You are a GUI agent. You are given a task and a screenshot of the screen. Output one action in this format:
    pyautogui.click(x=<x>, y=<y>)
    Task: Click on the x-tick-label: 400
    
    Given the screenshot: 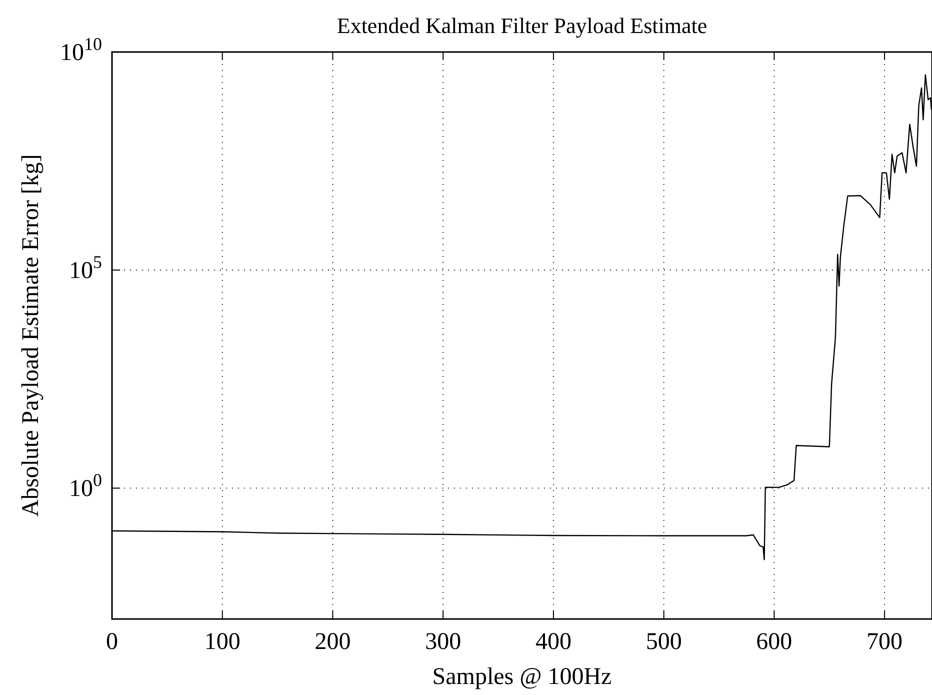 What is the action you would take?
    pyautogui.click(x=553, y=642)
    